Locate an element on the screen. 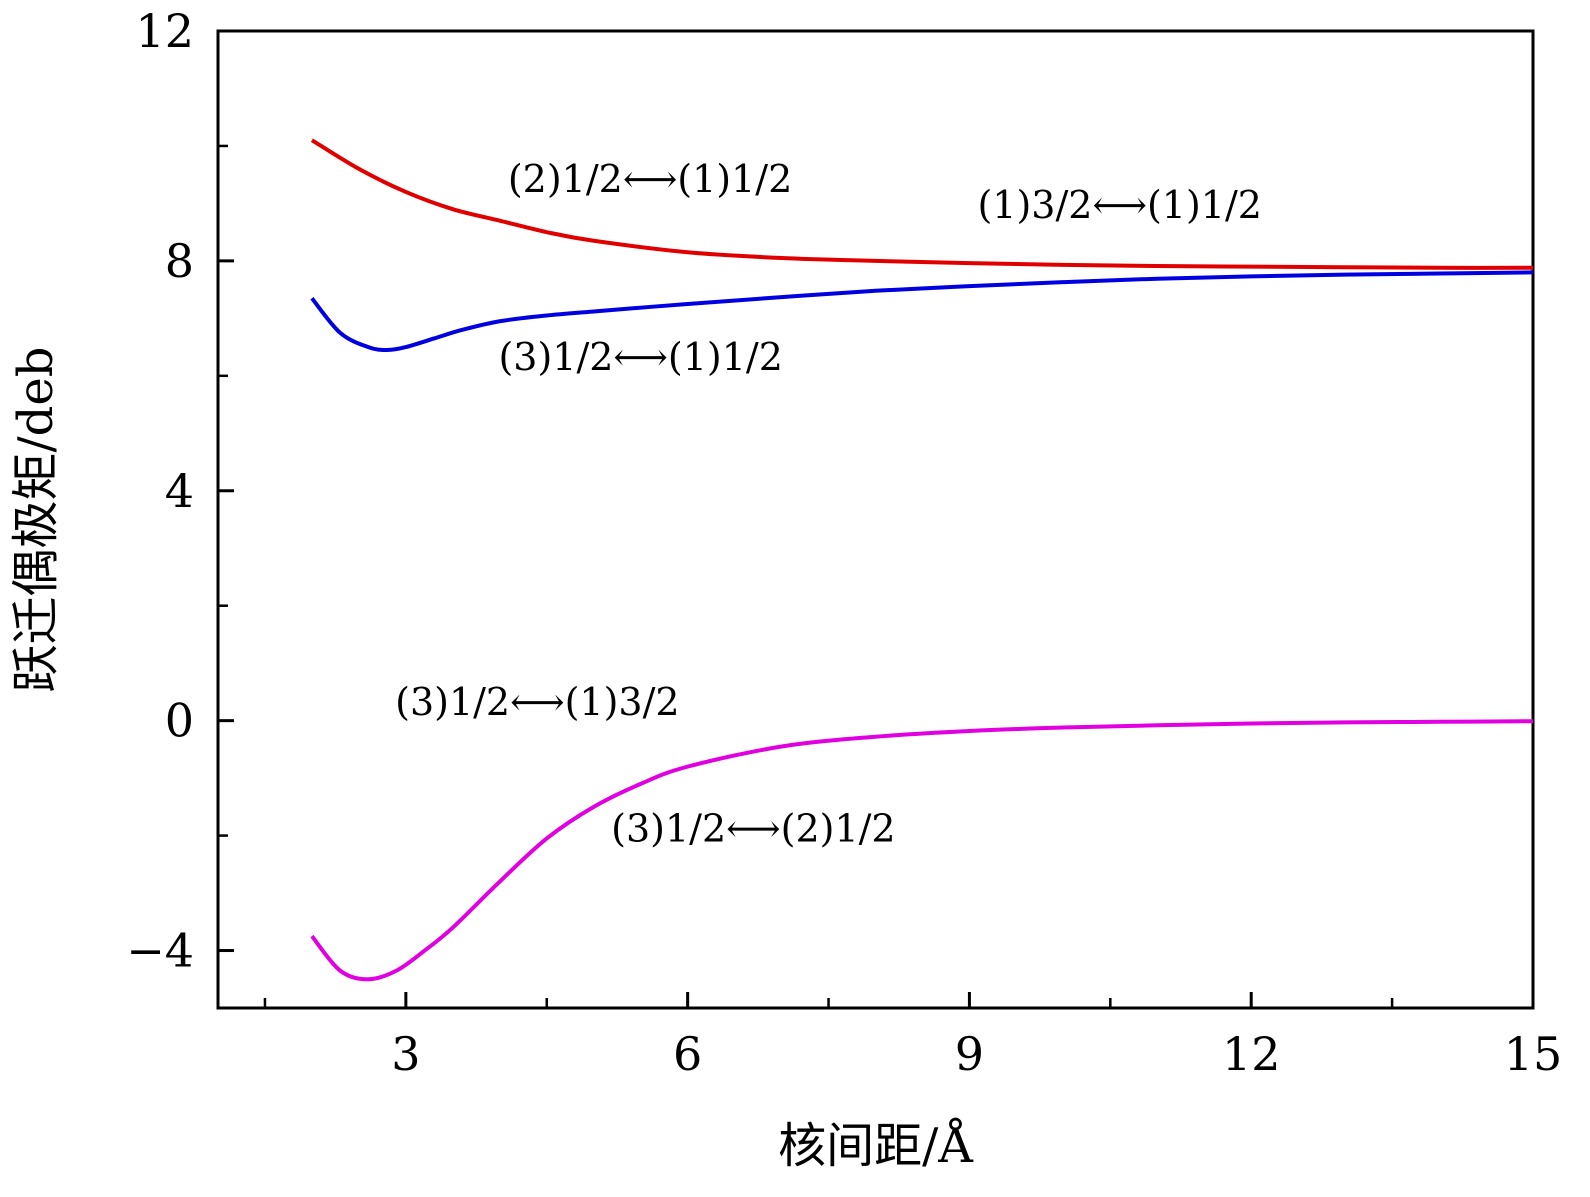 This screenshot has width=1590, height=1197. annotation-label: (1)3/2⟷(1)1/2 is located at coordinates (1119, 205).